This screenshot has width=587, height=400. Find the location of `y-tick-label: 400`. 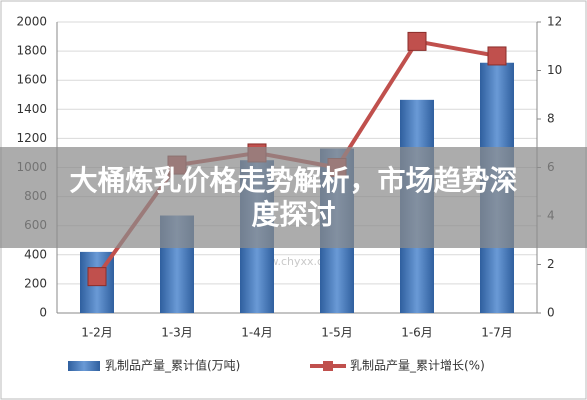

y-tick-label: 400 is located at coordinates (35, 254).